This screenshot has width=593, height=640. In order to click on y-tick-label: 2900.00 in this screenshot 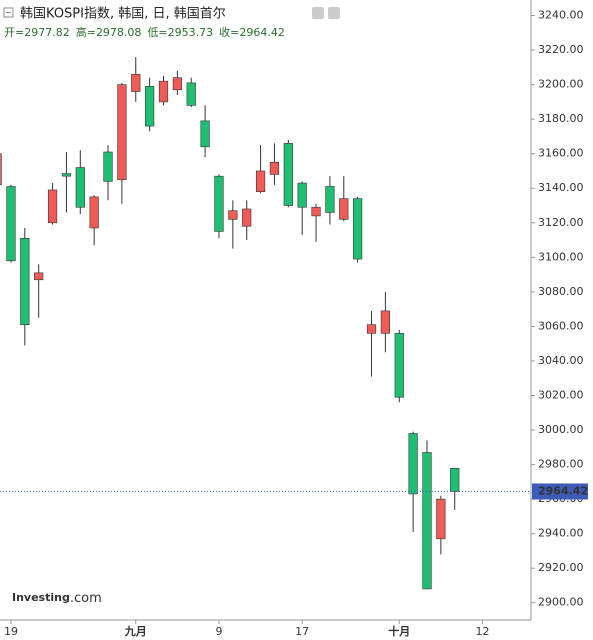, I will do `click(561, 602)`.